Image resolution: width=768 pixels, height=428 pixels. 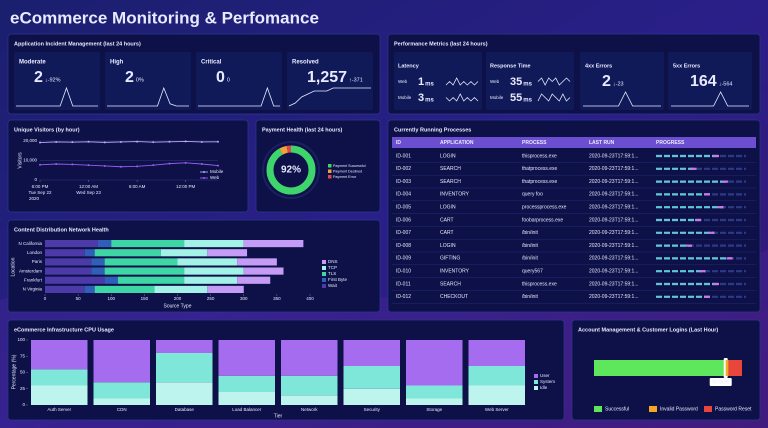 What do you see at coordinates (61, 230) in the screenshot?
I see `panel-title: Content Distribution Network Health` at bounding box center [61, 230].